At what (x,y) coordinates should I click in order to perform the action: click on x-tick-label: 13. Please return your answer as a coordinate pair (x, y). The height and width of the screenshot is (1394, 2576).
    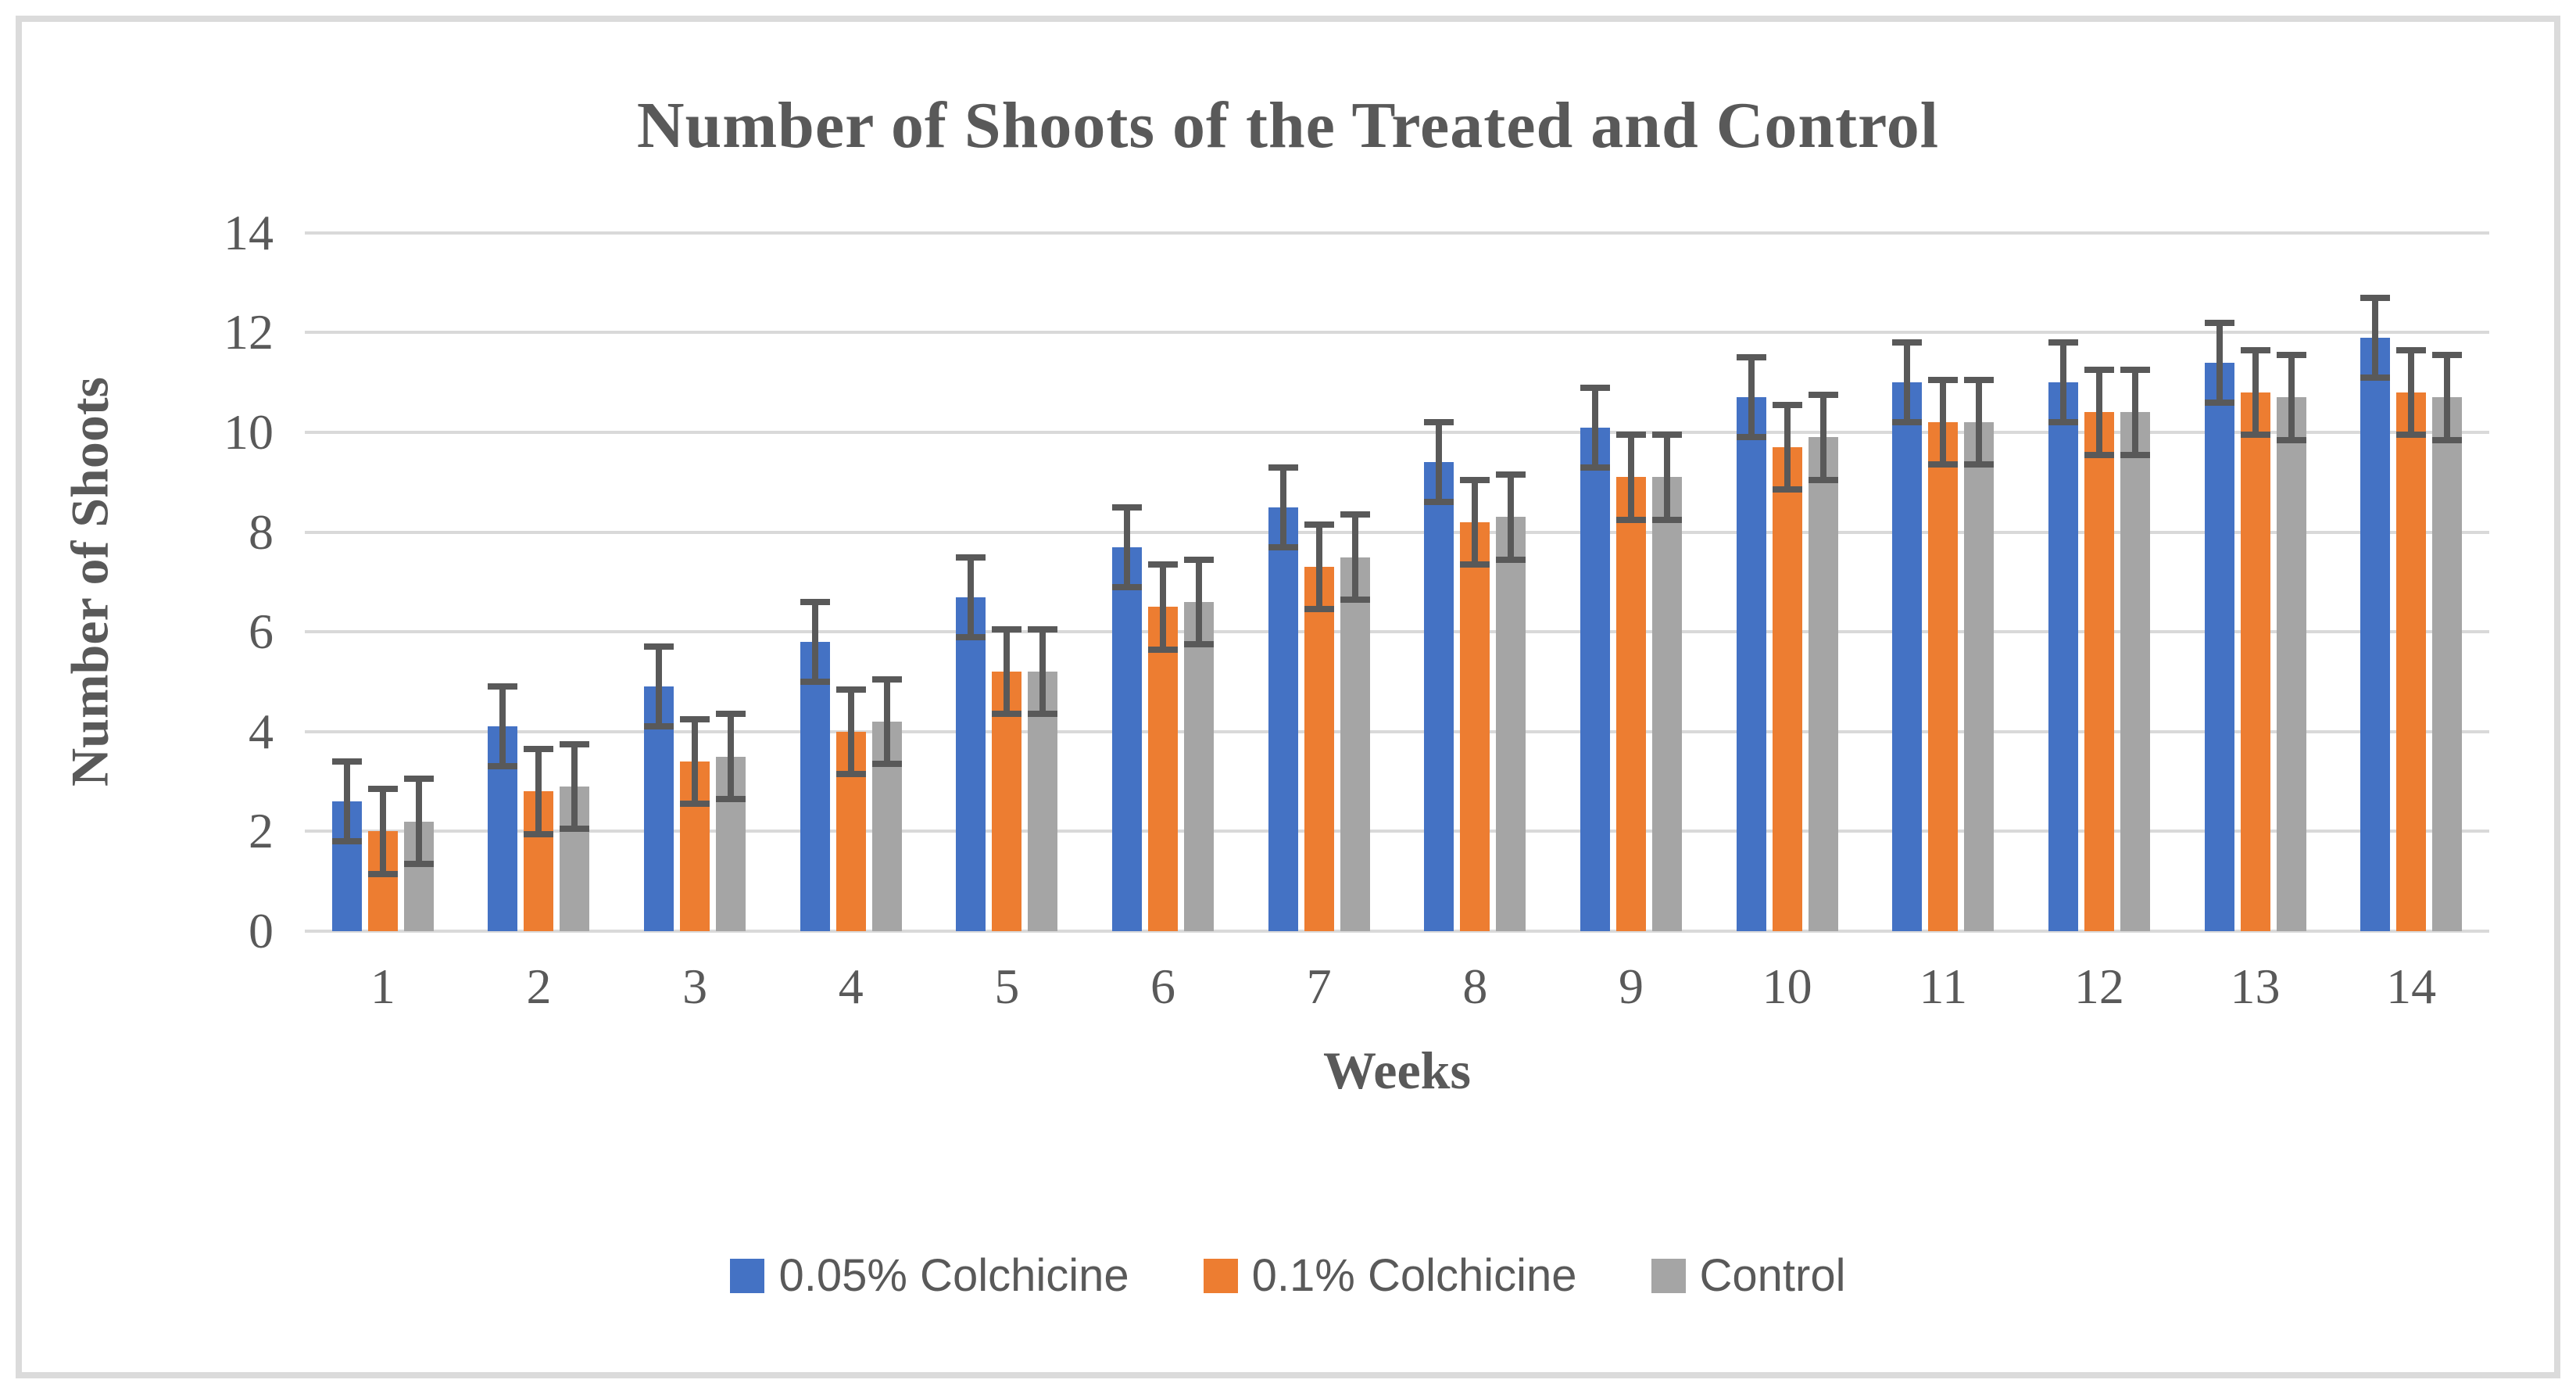
    Looking at the image, I should click on (2255, 986).